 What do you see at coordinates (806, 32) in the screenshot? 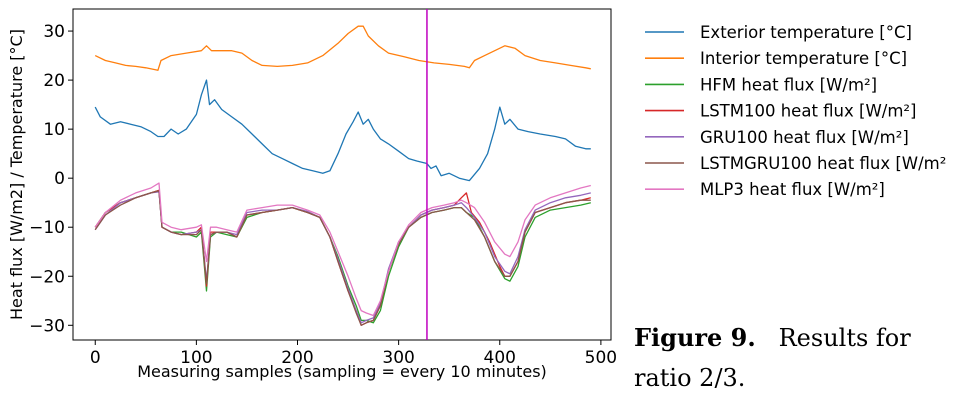
I see `legend-label-0: Exterior temperature [°C]` at bounding box center [806, 32].